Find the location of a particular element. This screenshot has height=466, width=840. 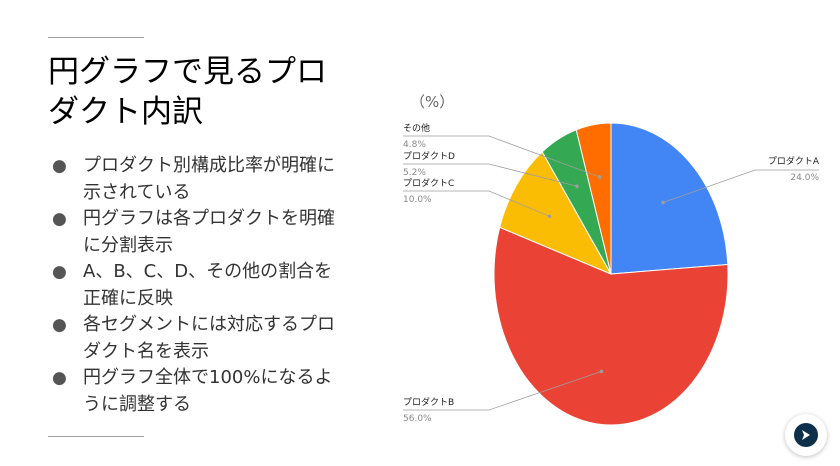

slice-value-label: 4.8% is located at coordinates (414, 145).